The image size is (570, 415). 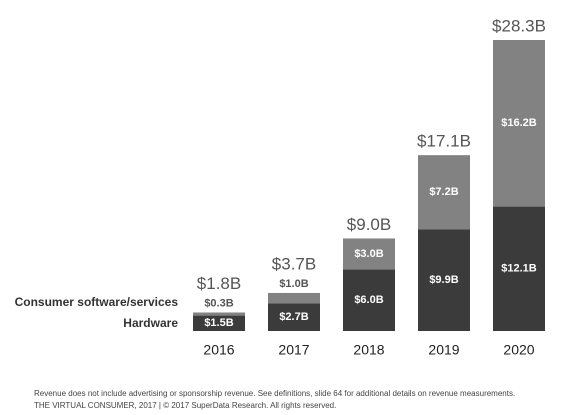 What do you see at coordinates (518, 350) in the screenshot?
I see `x-tick-label: 2020` at bounding box center [518, 350].